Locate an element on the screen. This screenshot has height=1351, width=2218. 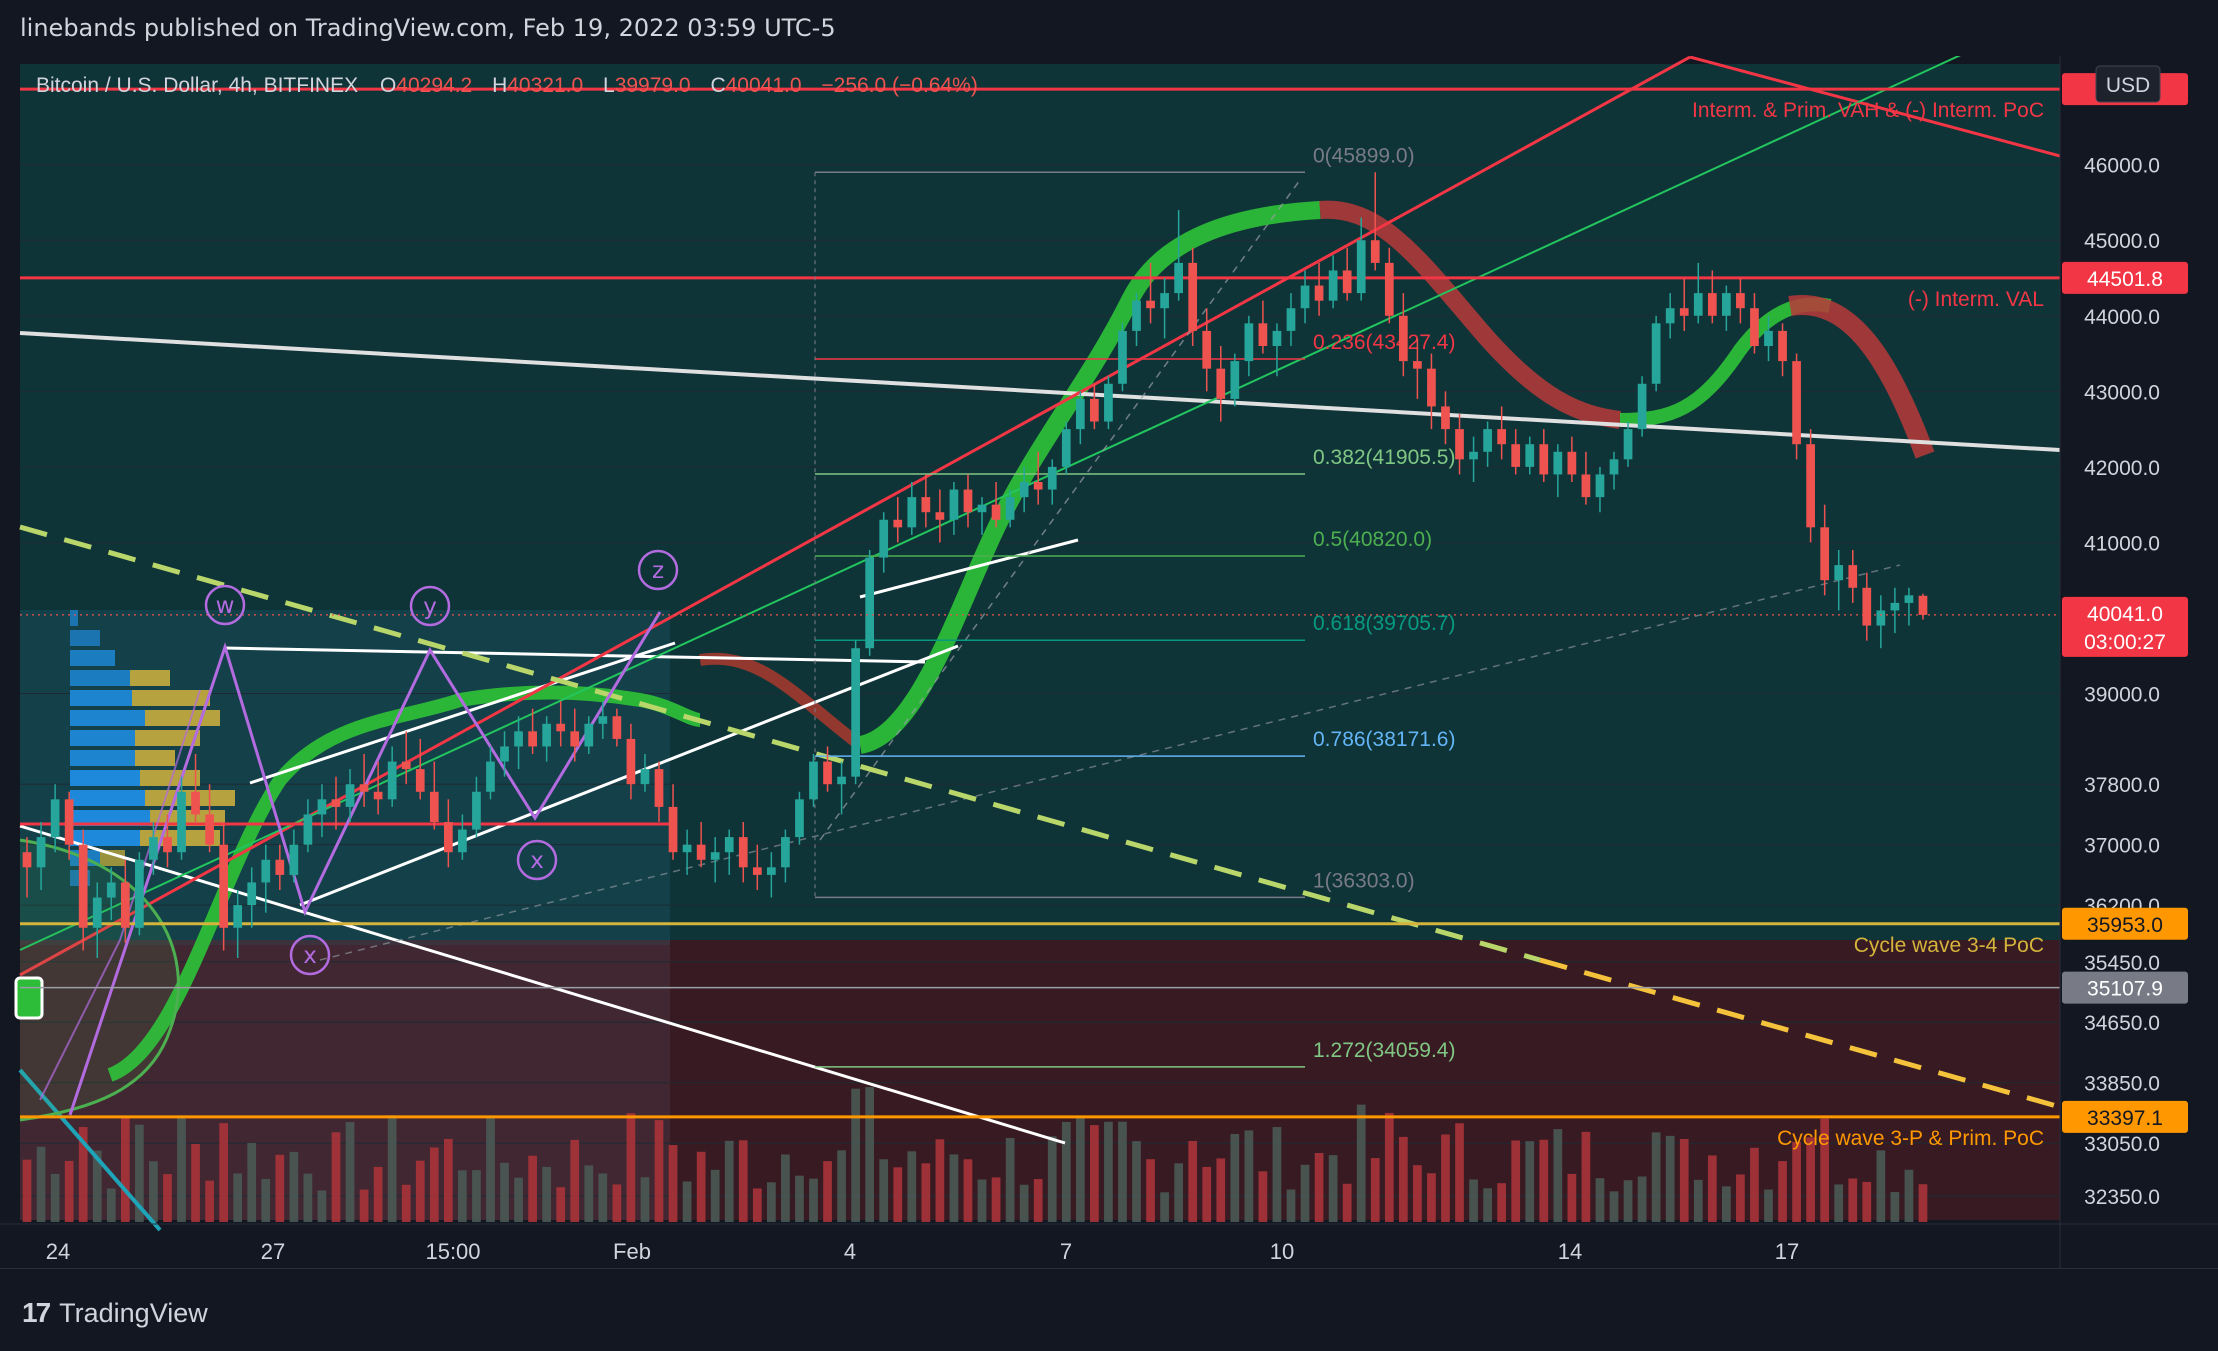
currency-button: USD is located at coordinates (2128, 84).